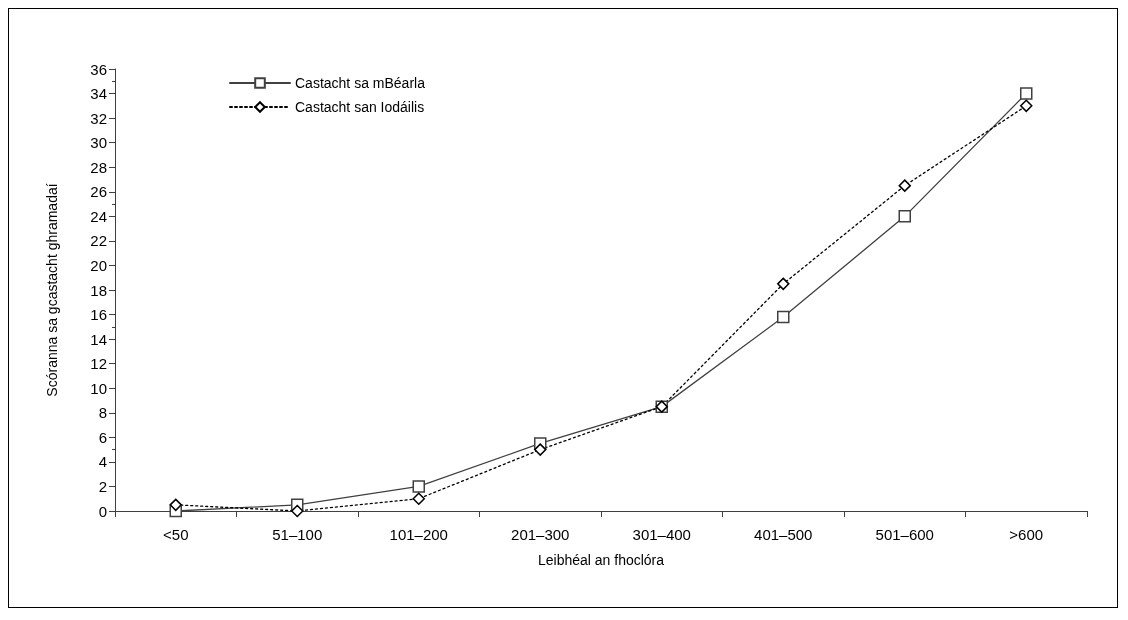 The height and width of the screenshot is (620, 1128). I want to click on x-tick-label: 401–500, so click(783, 534).